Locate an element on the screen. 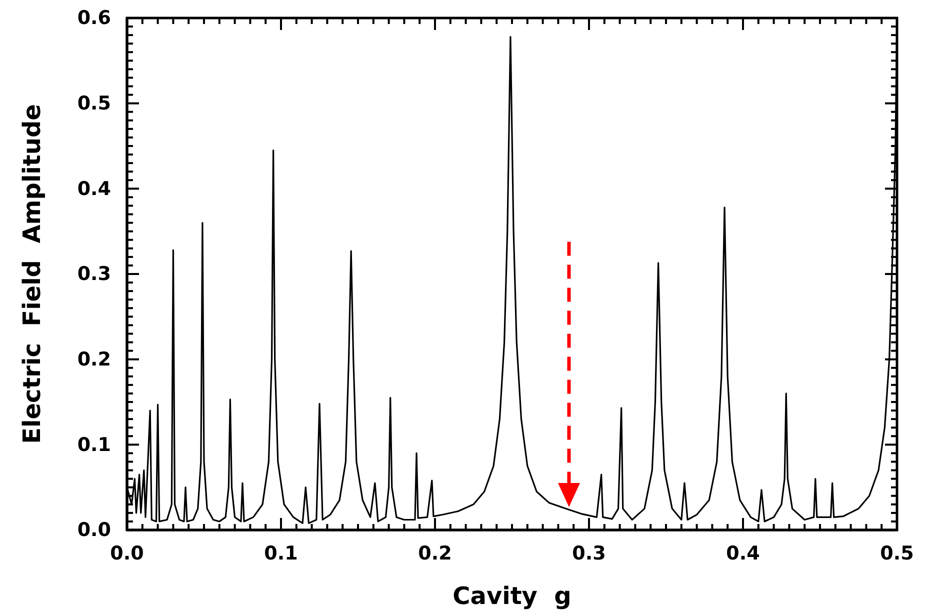 The image size is (926, 610). y-tick-label: 0.5 is located at coordinates (94, 103).